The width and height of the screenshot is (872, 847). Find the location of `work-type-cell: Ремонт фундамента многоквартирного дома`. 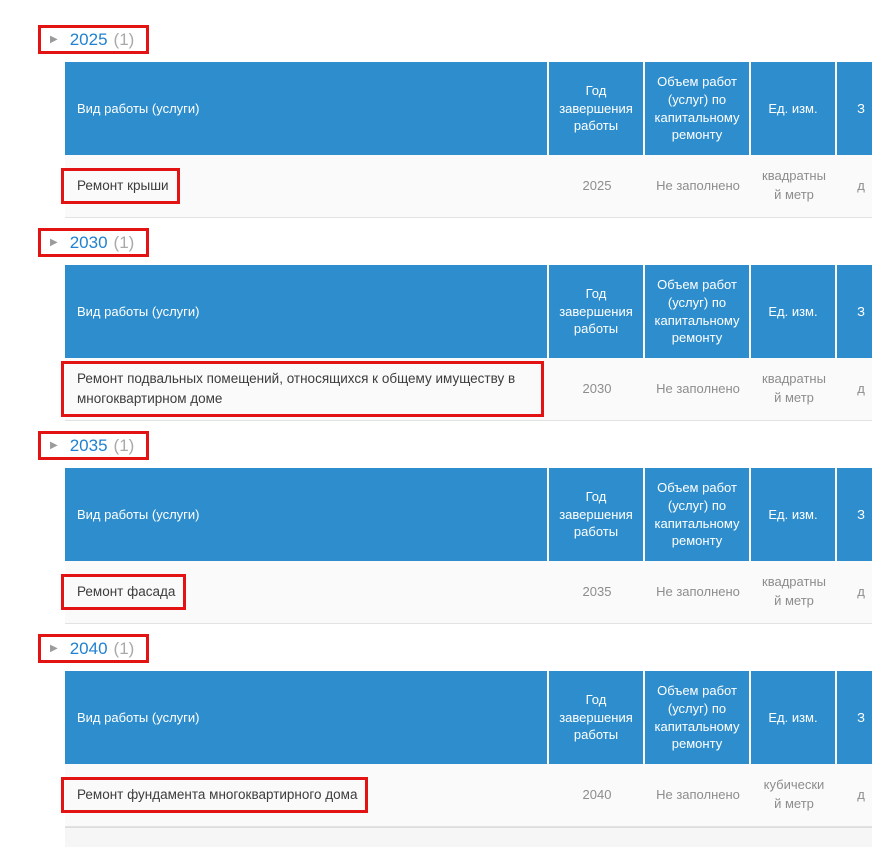

work-type-cell: Ремонт фундамента многоквартирного дома is located at coordinates (305, 795).